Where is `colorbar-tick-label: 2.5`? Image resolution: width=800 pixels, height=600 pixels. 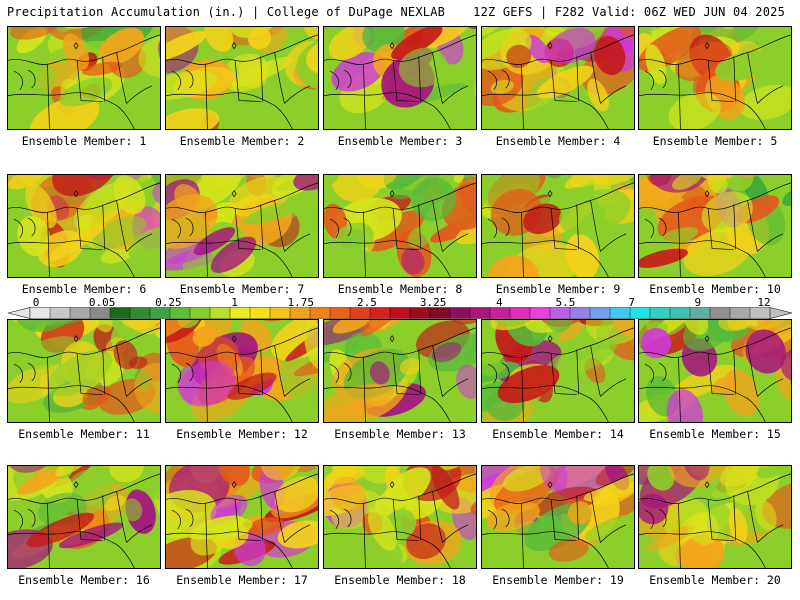 colorbar-tick-label: 2.5 is located at coordinates (366, 302).